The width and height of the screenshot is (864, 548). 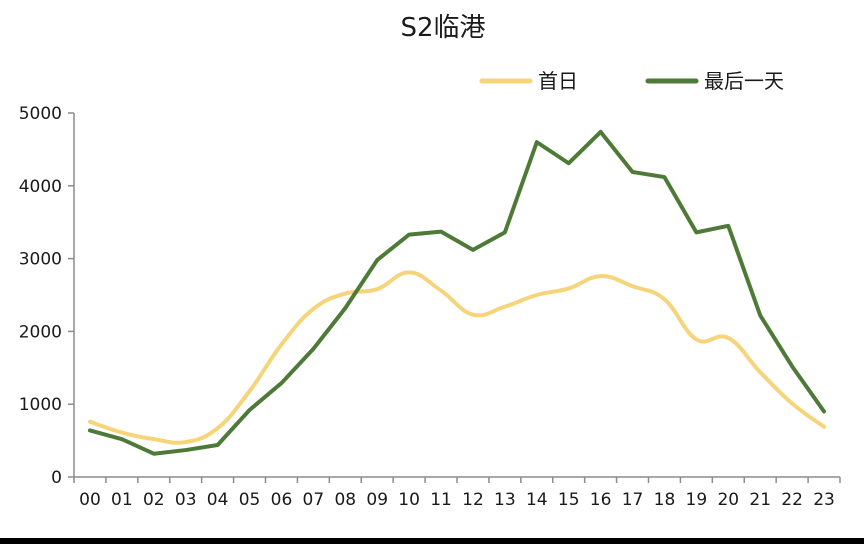 What do you see at coordinates (40, 260) in the screenshot?
I see `y-tick-label: 3000` at bounding box center [40, 260].